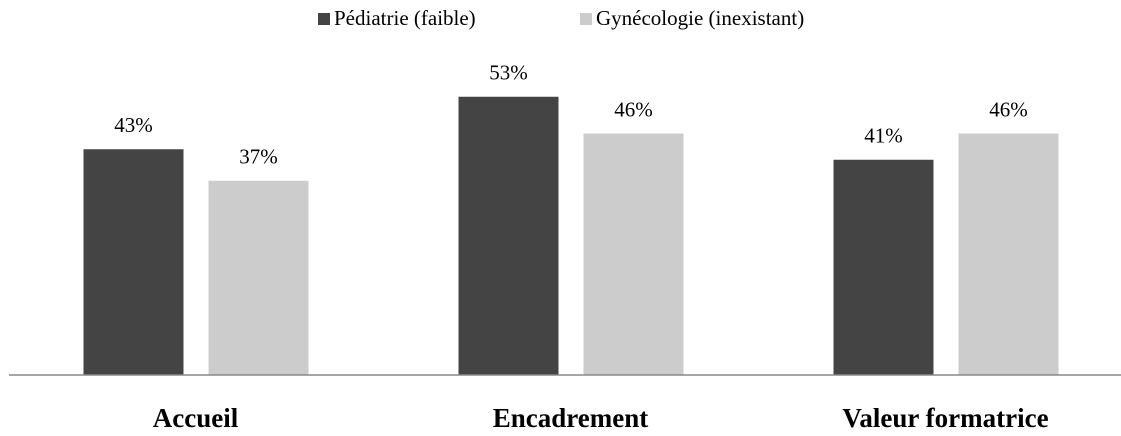  Describe the element at coordinates (945, 418) in the screenshot. I see `x-tick-label: Valeur formatrice` at that location.